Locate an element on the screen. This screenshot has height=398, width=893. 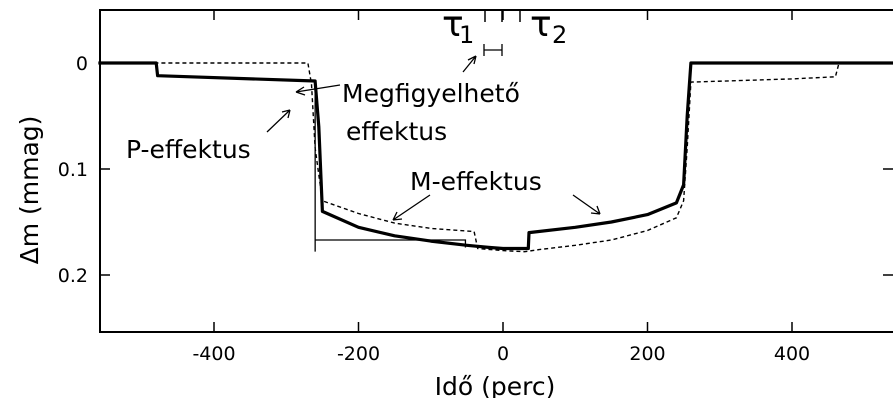
x-tick-label: -200 is located at coordinates (358, 354).